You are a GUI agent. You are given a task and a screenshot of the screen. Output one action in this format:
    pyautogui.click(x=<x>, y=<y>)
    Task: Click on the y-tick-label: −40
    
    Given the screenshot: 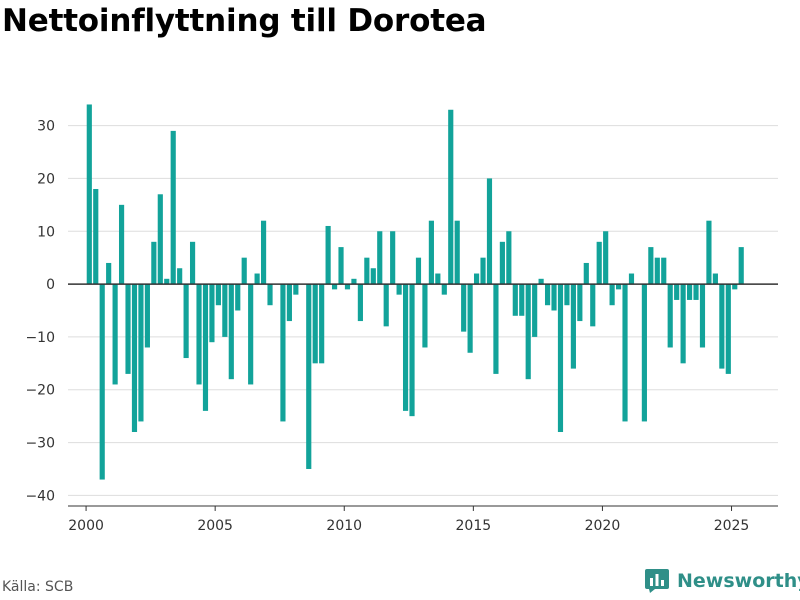 What is the action you would take?
    pyautogui.click(x=40, y=496)
    